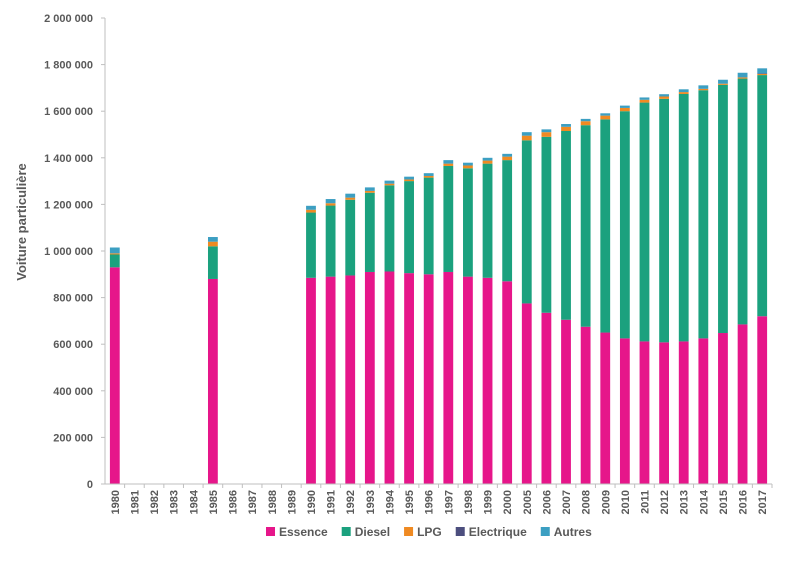 This screenshot has width=800, height=565. I want to click on bar-diesel-1992, so click(350, 238).